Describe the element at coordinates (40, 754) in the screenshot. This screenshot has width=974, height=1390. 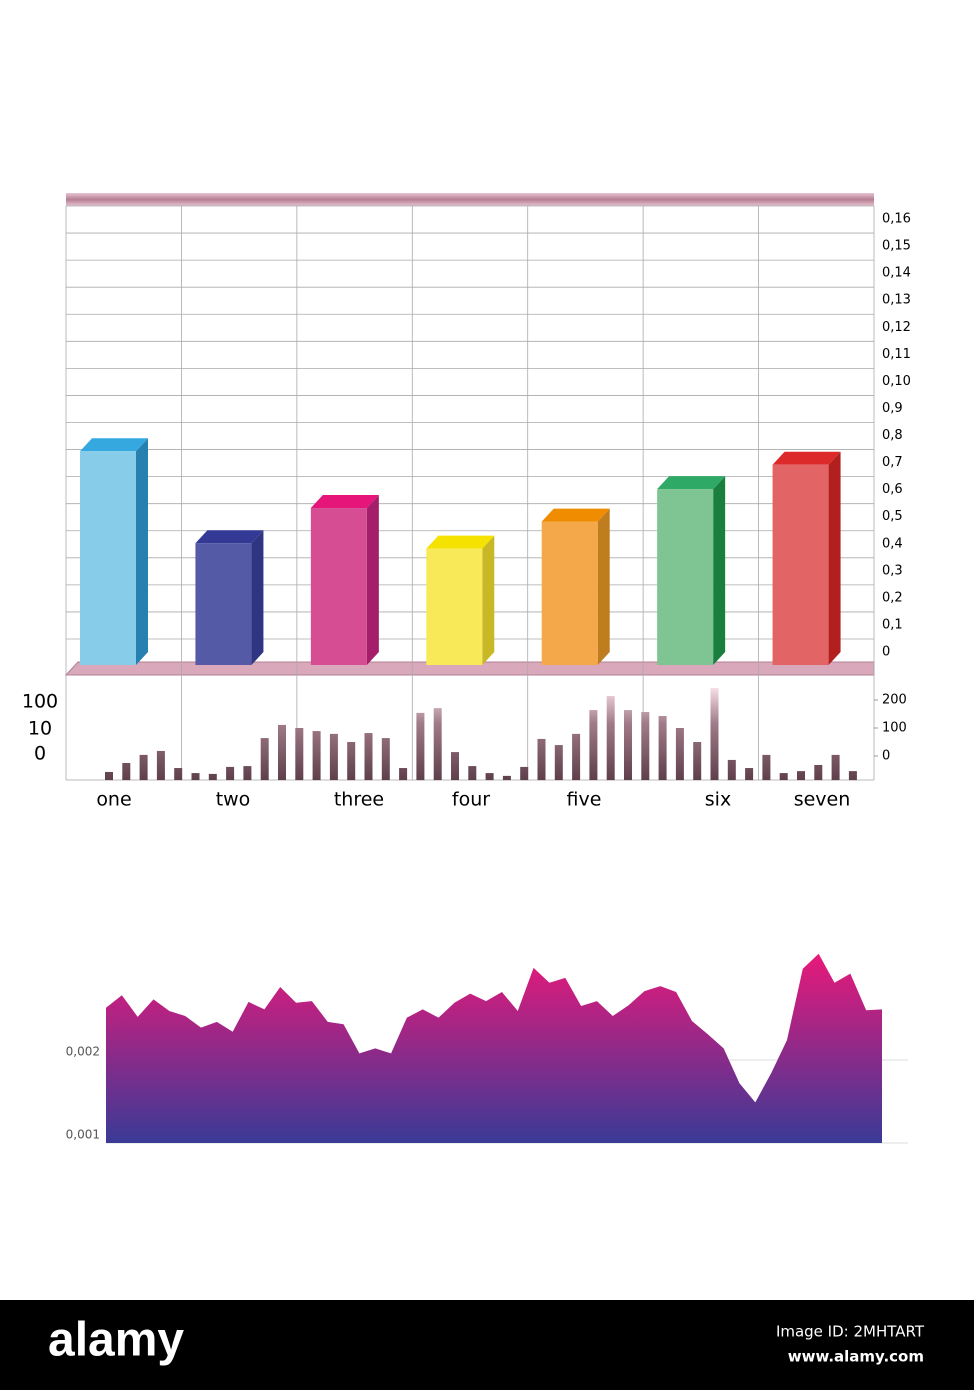
I see `left-axis-label: 0` at that location.